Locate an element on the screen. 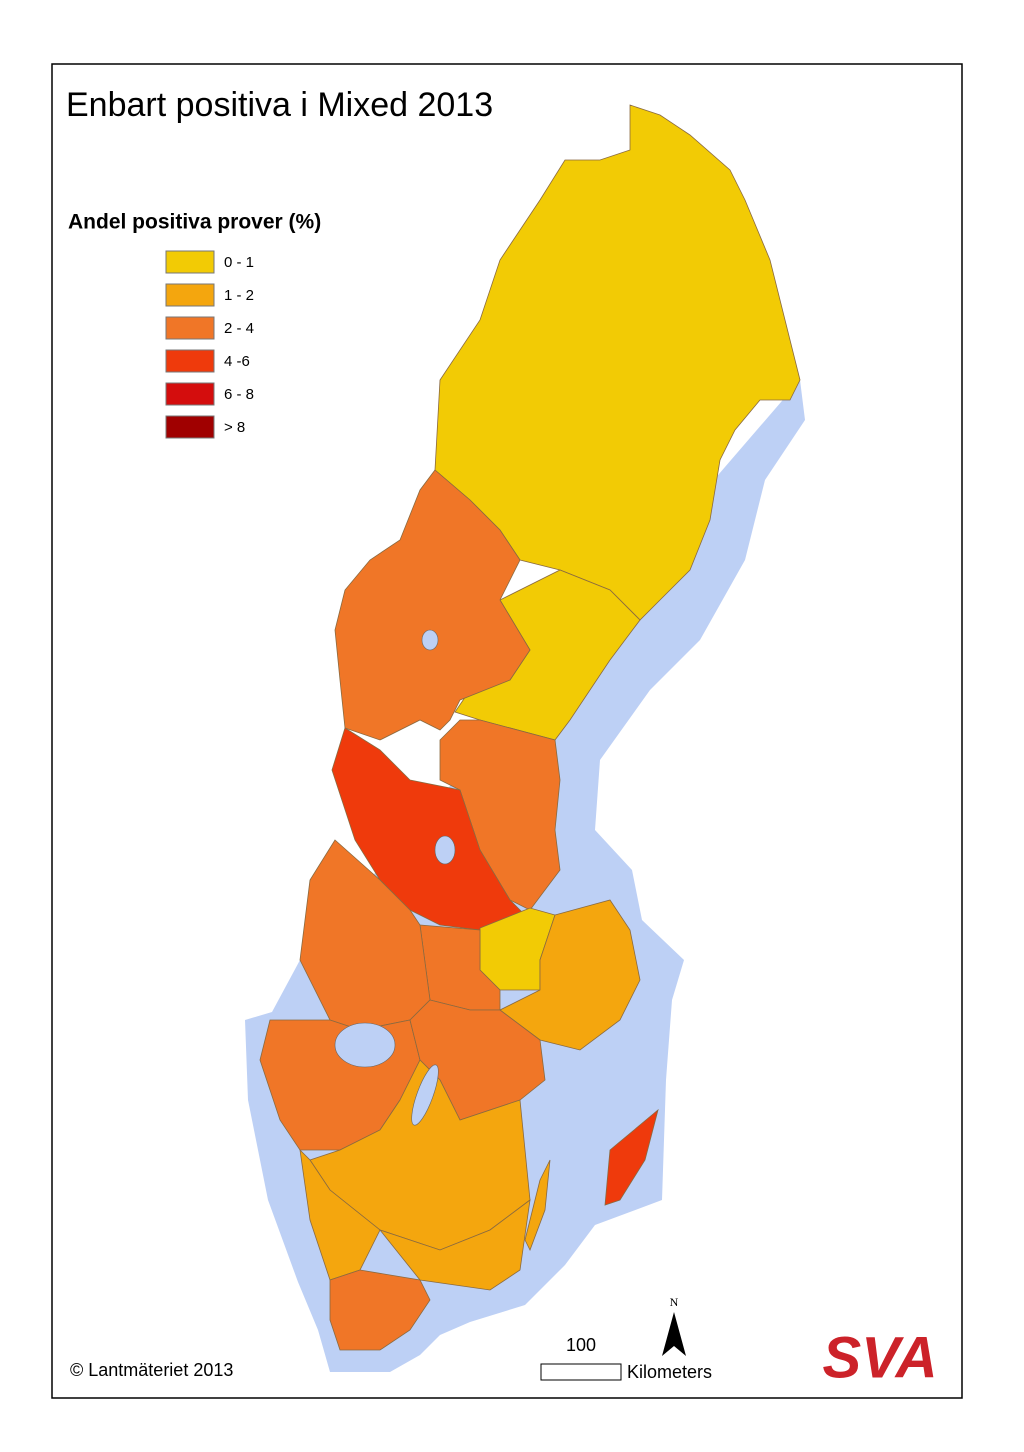  logo: SVA is located at coordinates (880, 1357).